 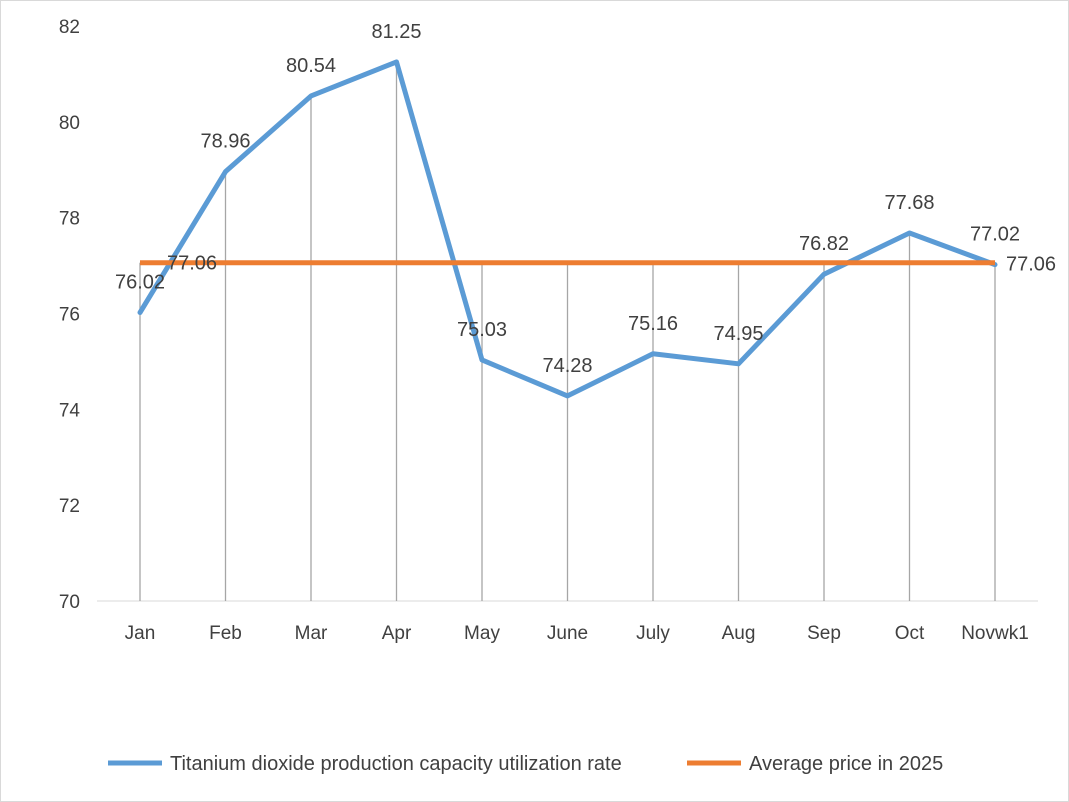 What do you see at coordinates (69, 506) in the screenshot?
I see `y-tick-label: 72` at bounding box center [69, 506].